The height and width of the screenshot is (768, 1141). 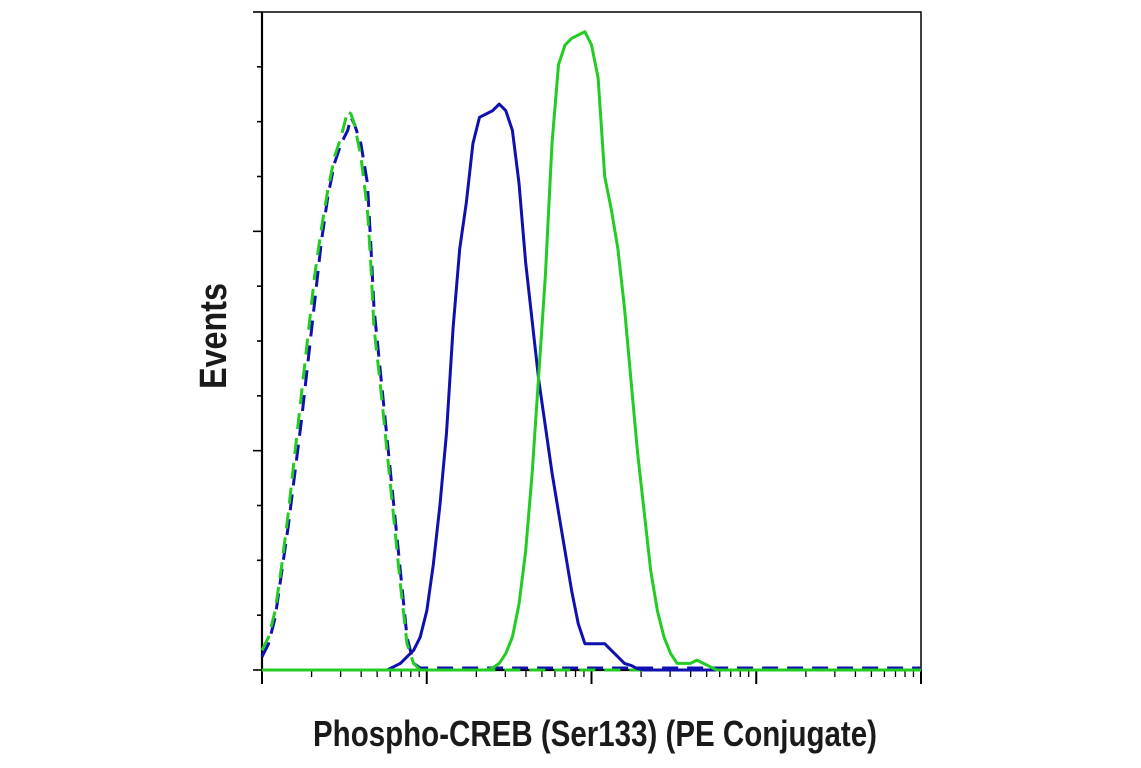 I want to click on x-axis-label: Phospho-CREB (Ser133) (PE Conjugate), so click(x=595, y=733).